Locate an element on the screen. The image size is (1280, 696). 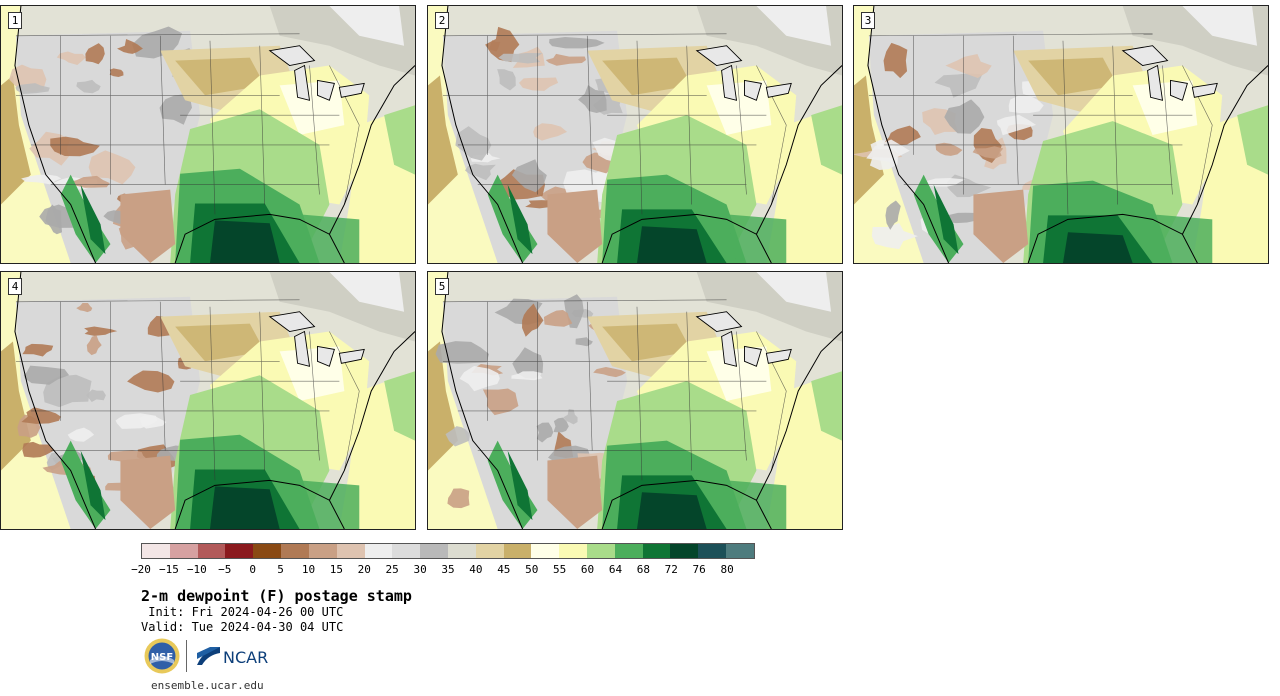
colorbar-tick-label: 60 is located at coordinates (587, 569).